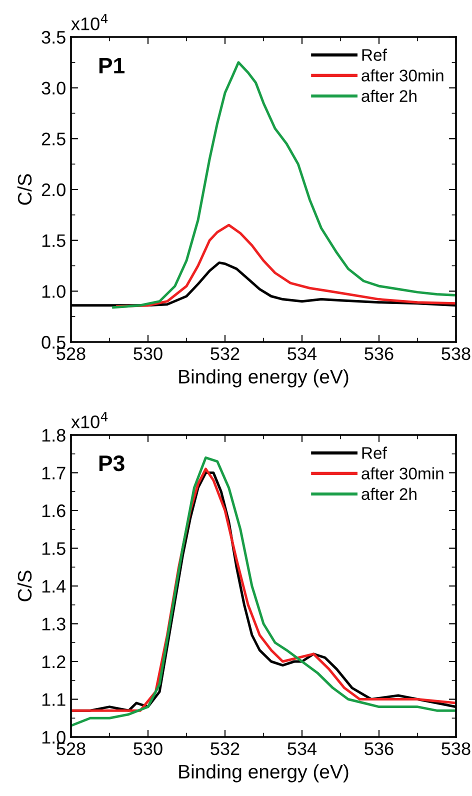 This screenshot has width=472, height=796. What do you see at coordinates (54, 699) in the screenshot?
I see `y-tick-label: 1.1` at bounding box center [54, 699].